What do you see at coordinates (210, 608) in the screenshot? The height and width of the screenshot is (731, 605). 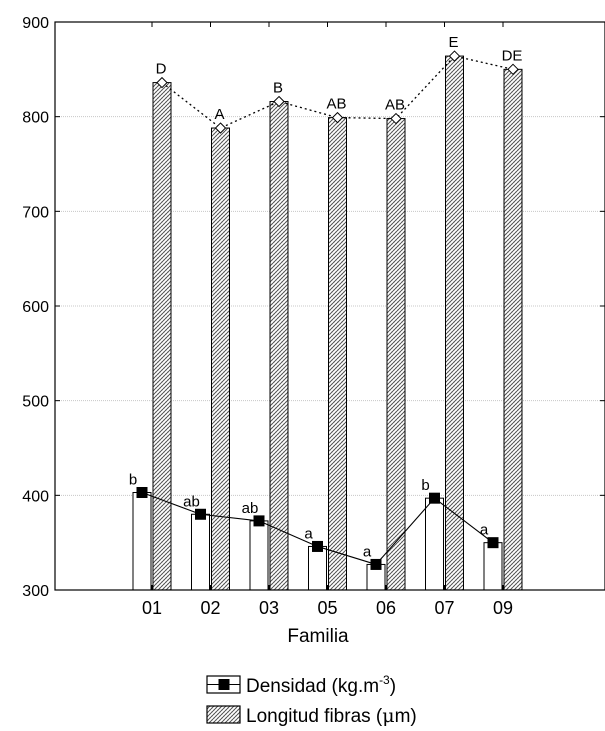 I see `x-tick-label: 02` at bounding box center [210, 608].